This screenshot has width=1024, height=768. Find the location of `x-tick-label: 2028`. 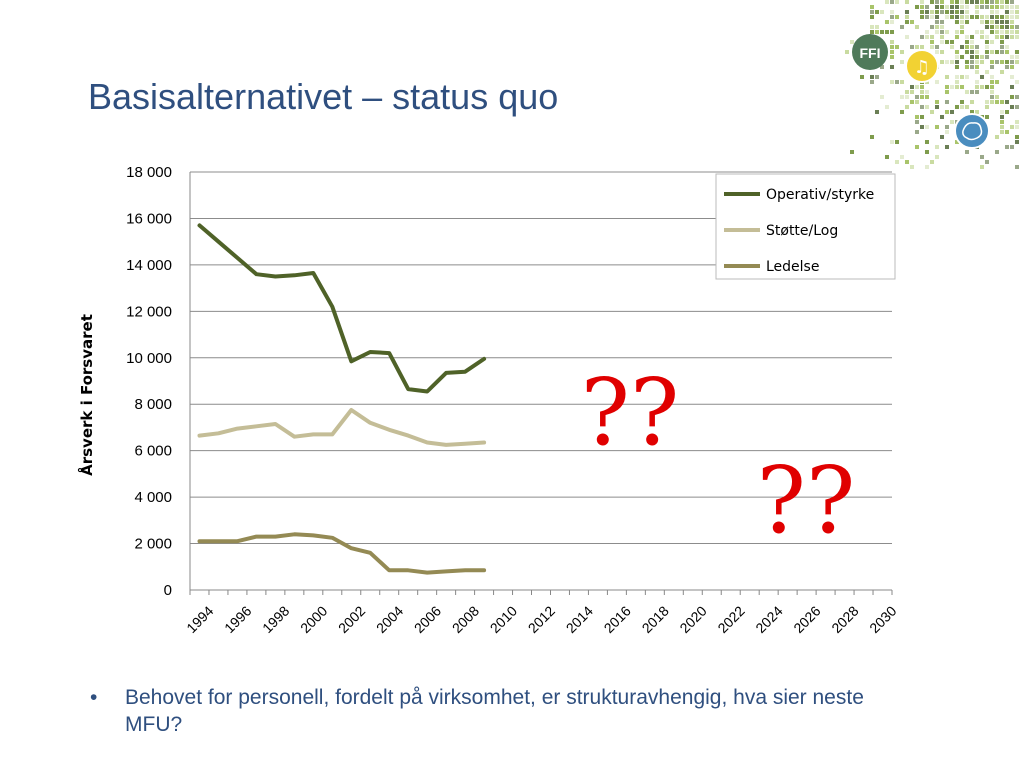

x-tick-label: 2028 is located at coordinates (844, 619).